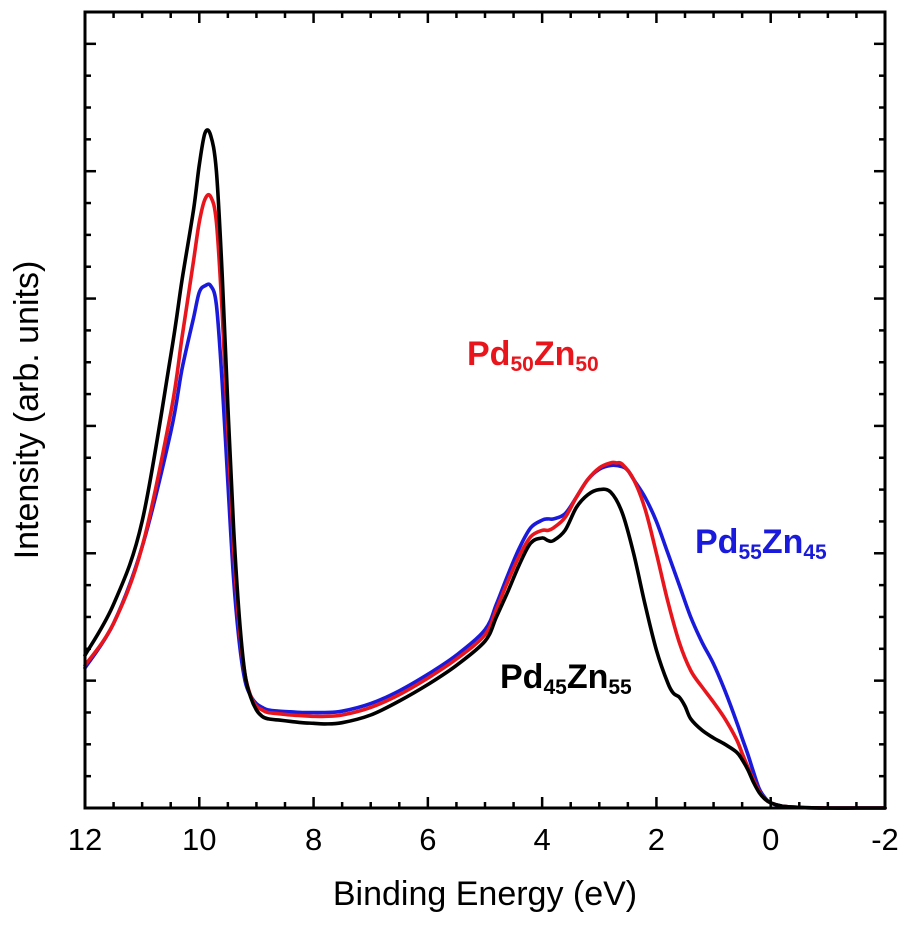  What do you see at coordinates (427, 839) in the screenshot?
I see `x-tick-label: 6` at bounding box center [427, 839].